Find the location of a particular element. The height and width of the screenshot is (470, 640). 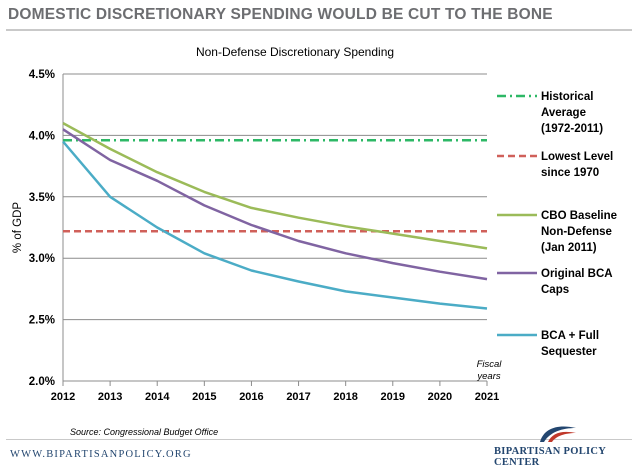

x-tick-label: 2013 is located at coordinates (110, 397).